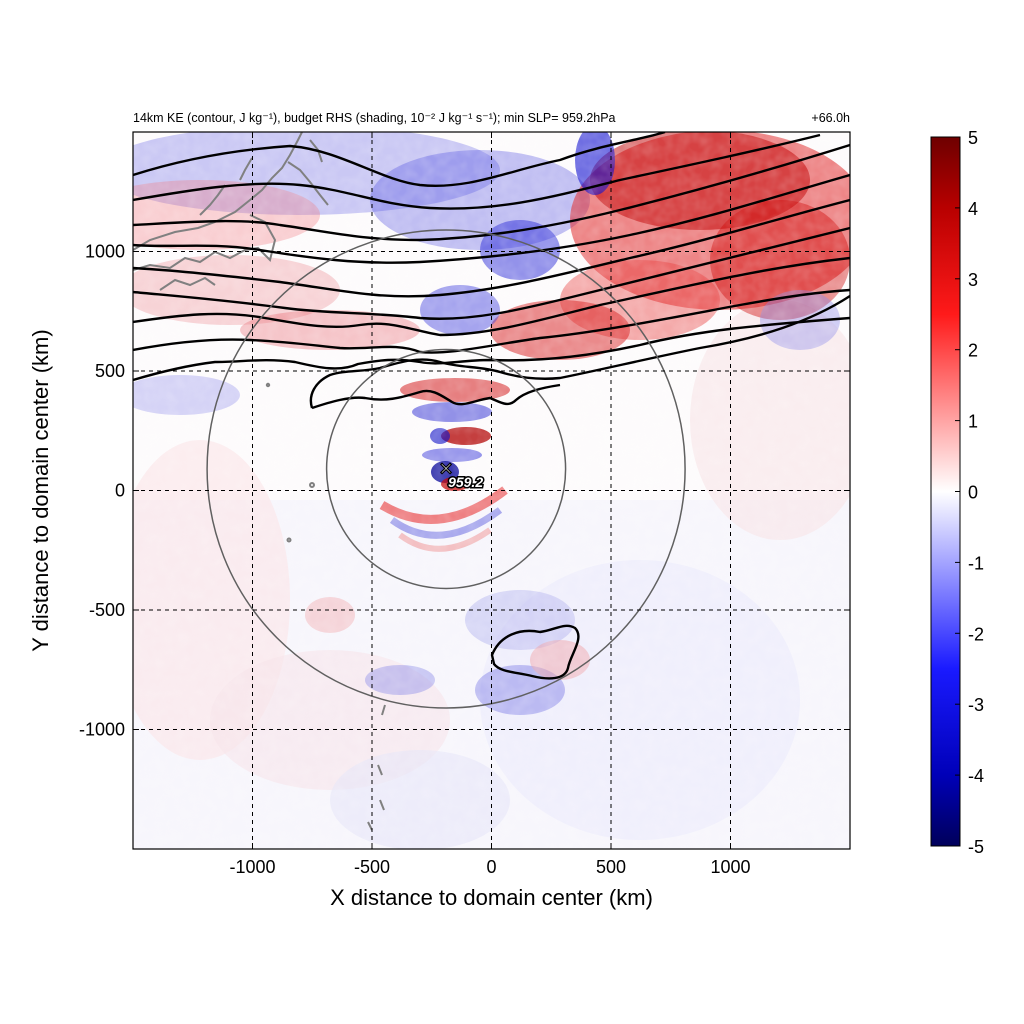 This screenshot has width=1024, height=1024. I want to click on storm-center-x-icon: ✕, so click(446, 469).